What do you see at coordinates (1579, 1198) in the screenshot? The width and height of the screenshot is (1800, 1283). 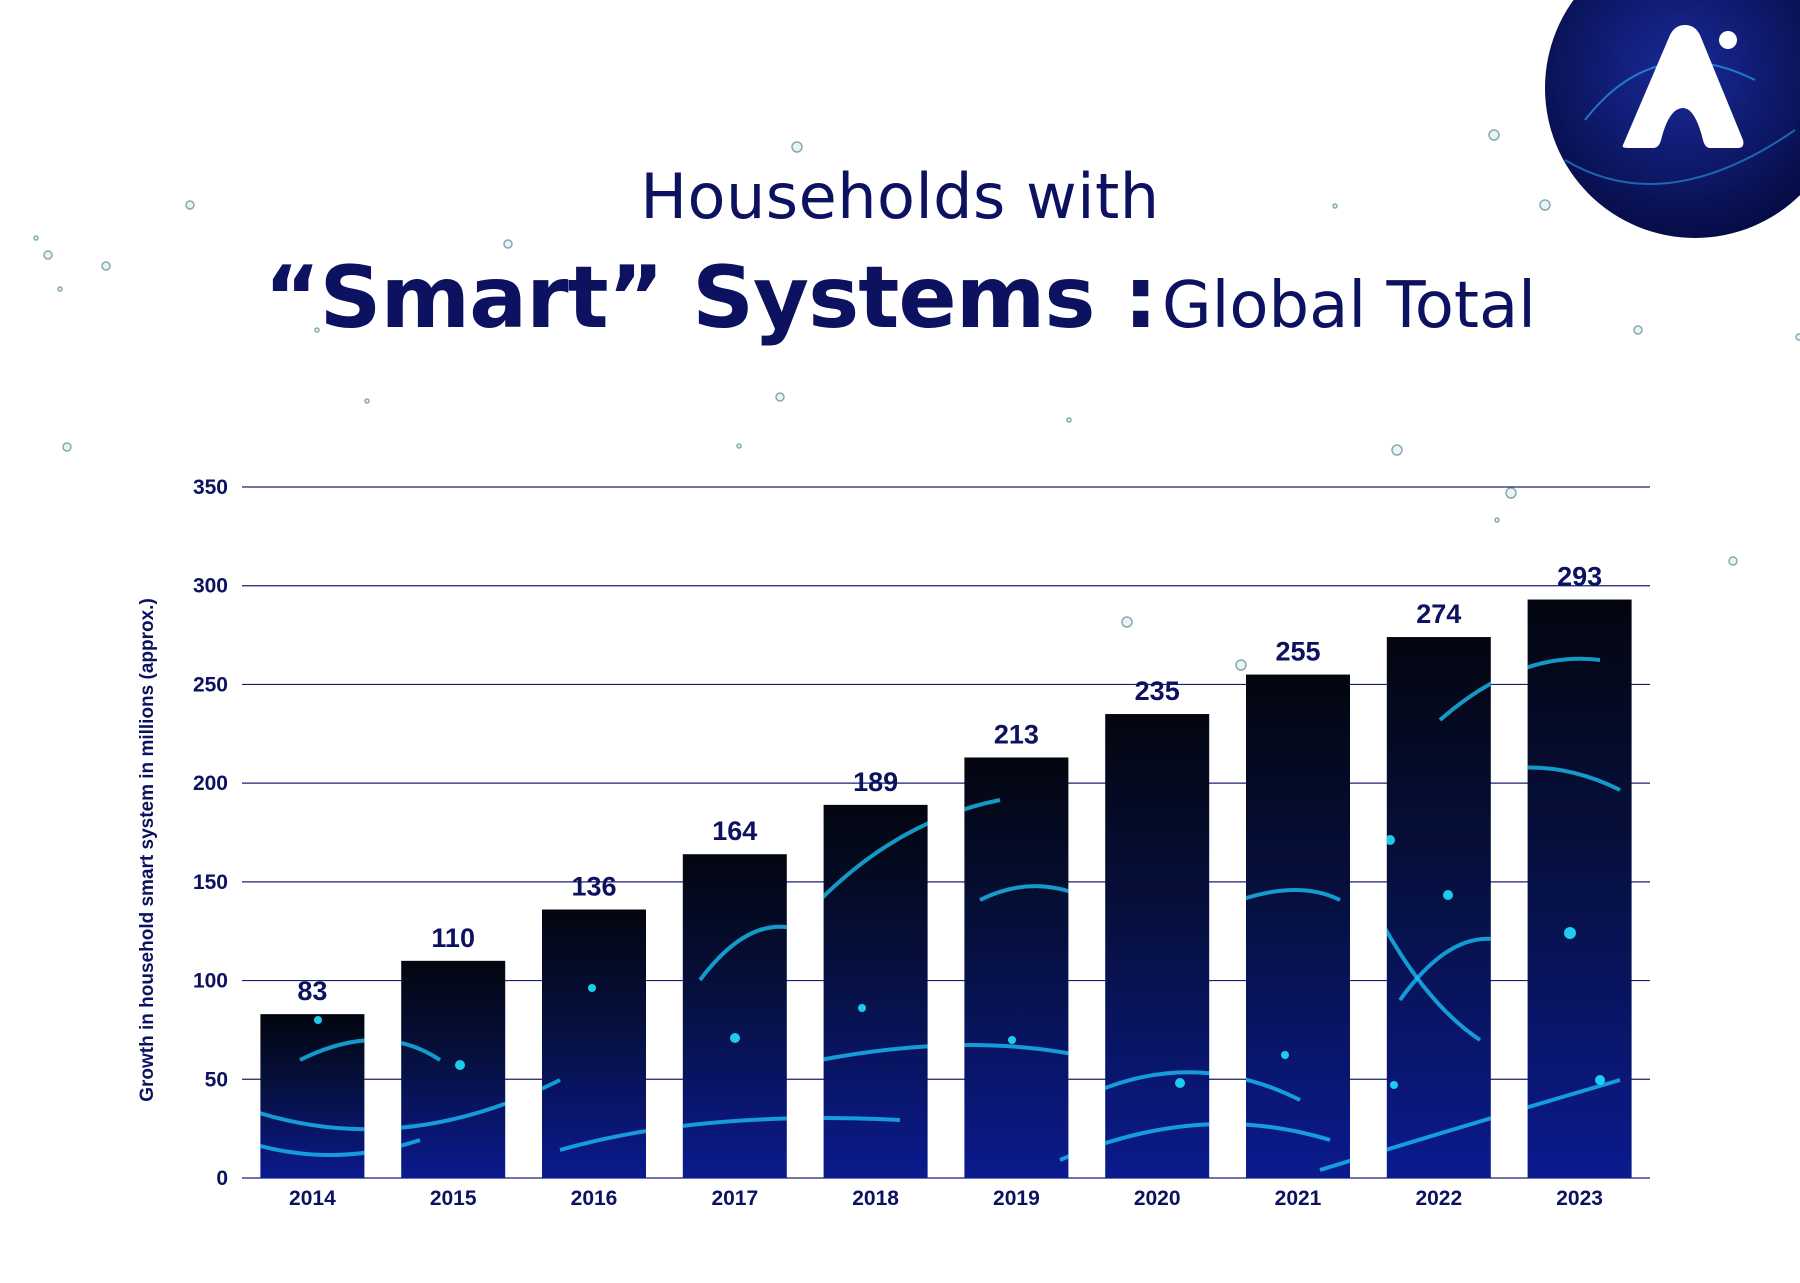 I see `x-tick-label: 2023` at bounding box center [1579, 1198].